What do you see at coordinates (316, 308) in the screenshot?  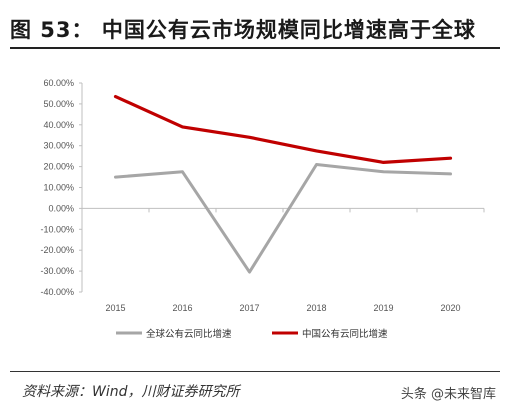 I see `x-tick-label: 2018` at bounding box center [316, 308].